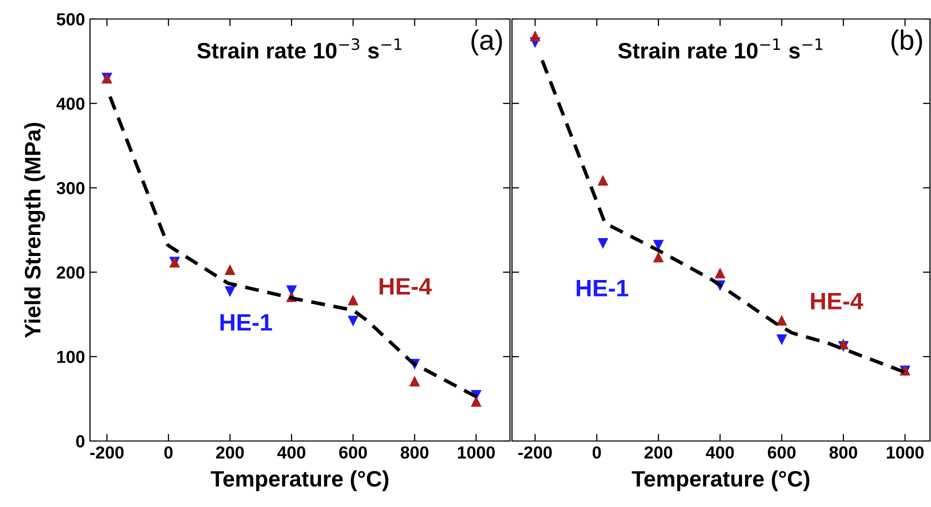 This screenshot has width=931, height=507. What do you see at coordinates (70, 104) in the screenshot?
I see `y-tick-label: 400` at bounding box center [70, 104].